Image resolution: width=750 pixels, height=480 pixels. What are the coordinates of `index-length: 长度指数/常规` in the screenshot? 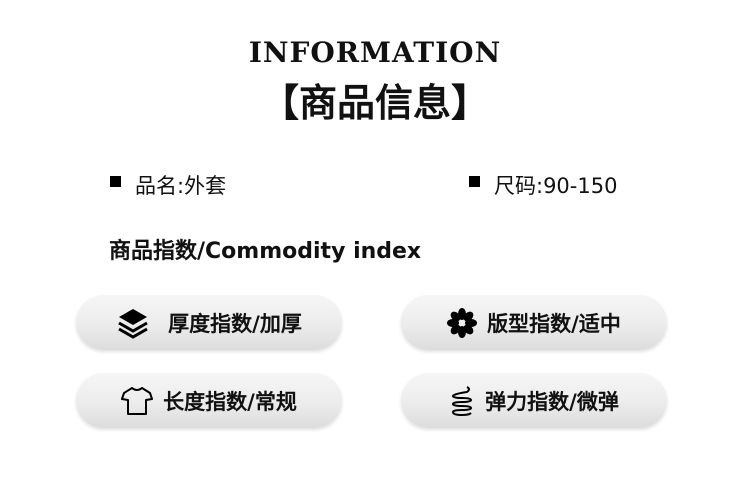 It's located at (209, 400).